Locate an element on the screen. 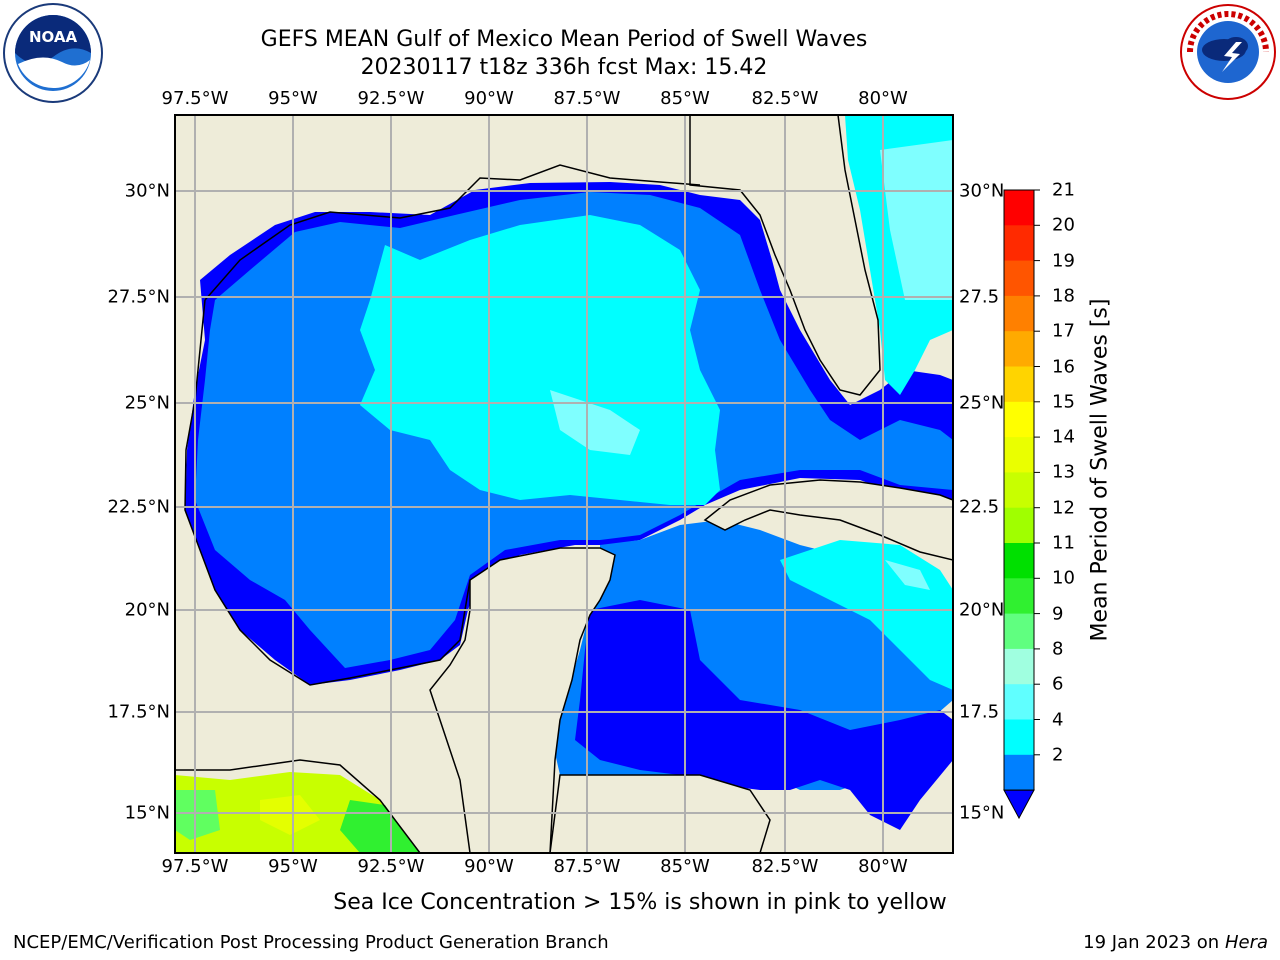 This screenshot has width=1280, height=960. lat-label-left: 17.5°N is located at coordinates (138, 712).